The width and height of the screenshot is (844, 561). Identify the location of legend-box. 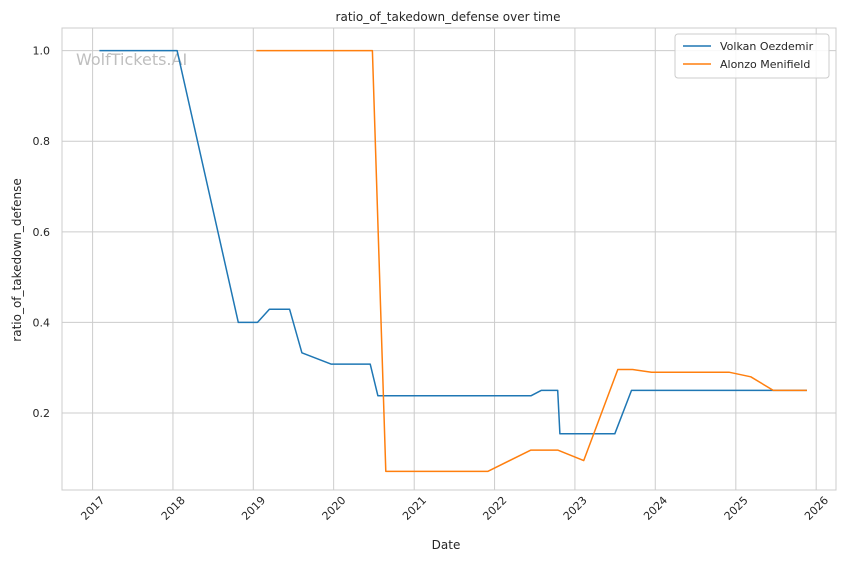
(752, 56).